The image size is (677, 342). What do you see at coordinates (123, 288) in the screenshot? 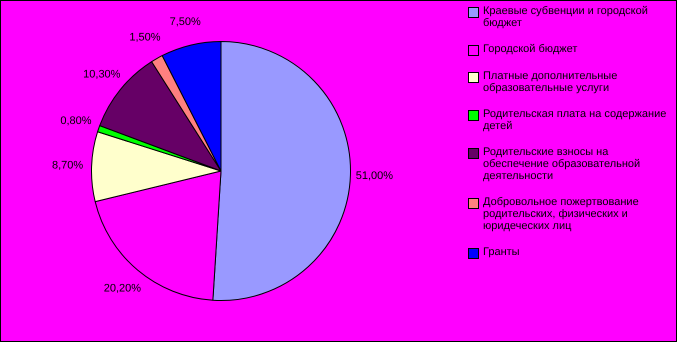
I see `data-label: 20,20%` at bounding box center [123, 288].